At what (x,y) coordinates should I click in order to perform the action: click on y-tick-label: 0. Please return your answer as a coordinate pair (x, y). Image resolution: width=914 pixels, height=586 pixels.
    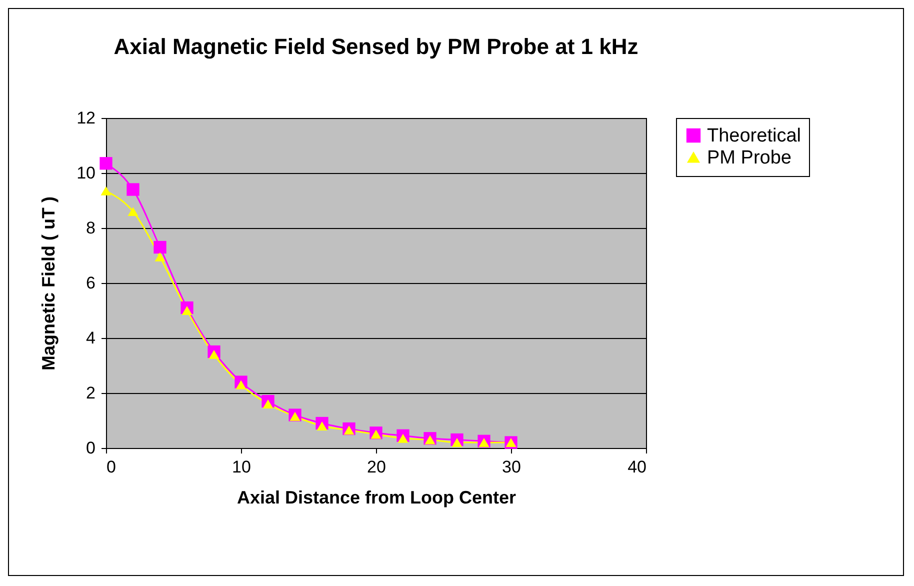
    Looking at the image, I should click on (91, 448).